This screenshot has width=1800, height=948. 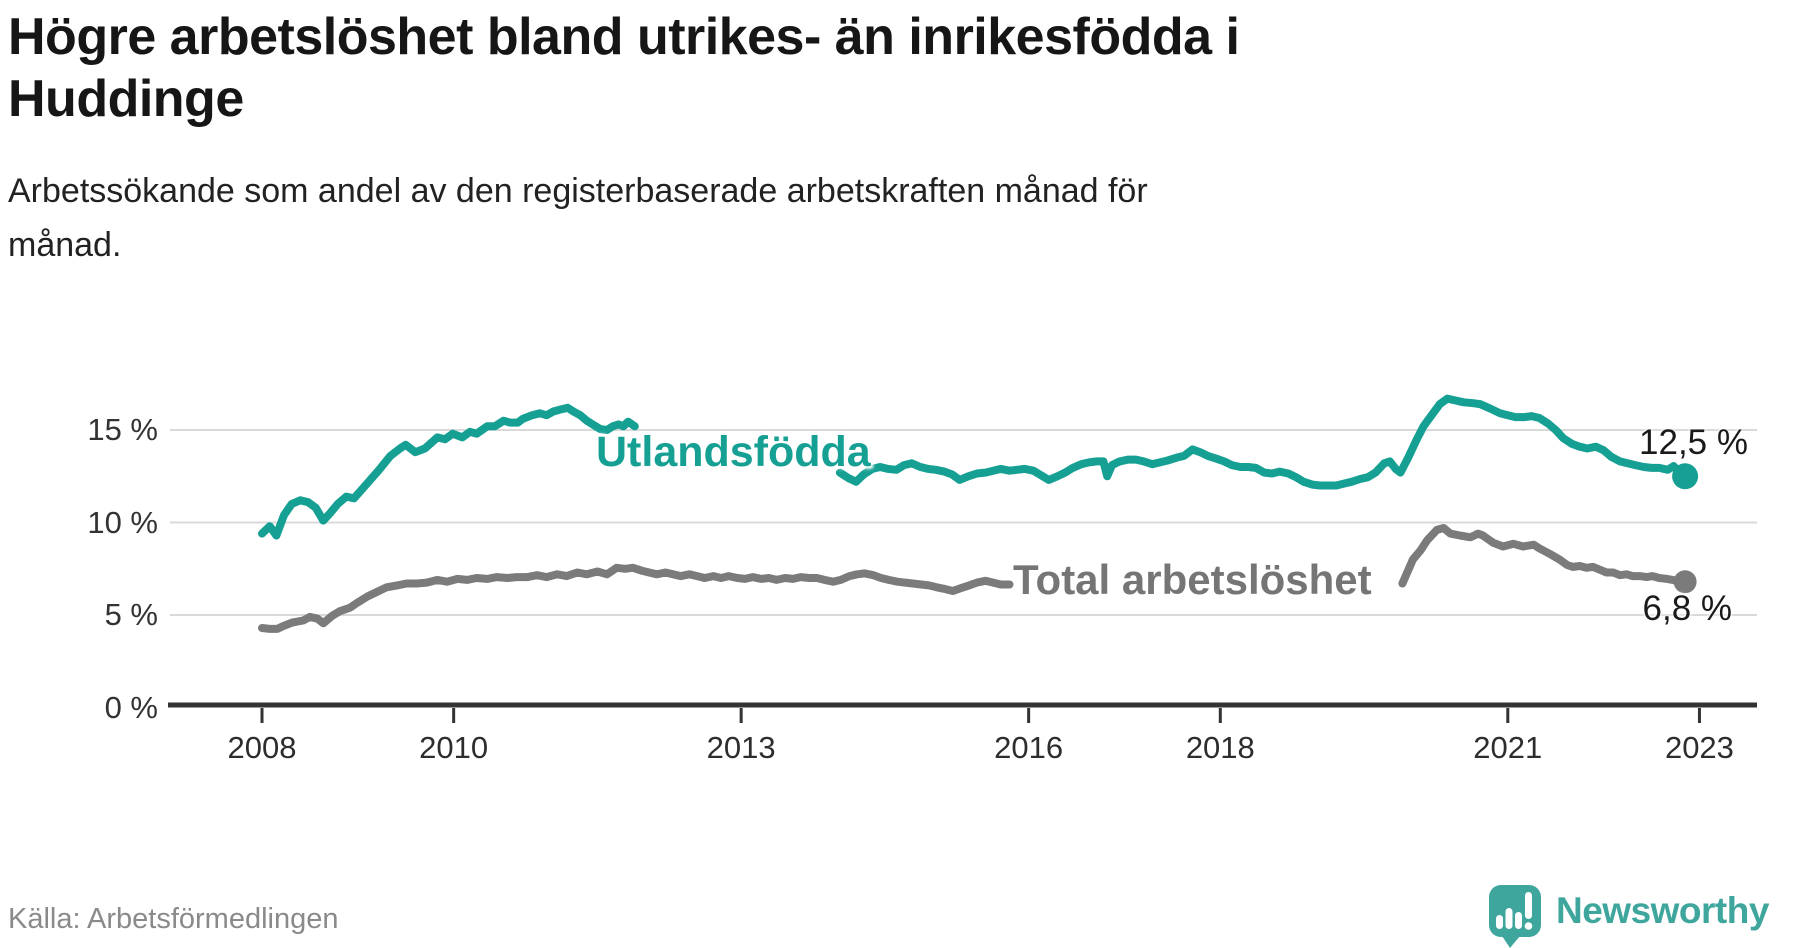 I want to click on series-label-utlandsfodda: Utlandsfödda, so click(x=733, y=452).